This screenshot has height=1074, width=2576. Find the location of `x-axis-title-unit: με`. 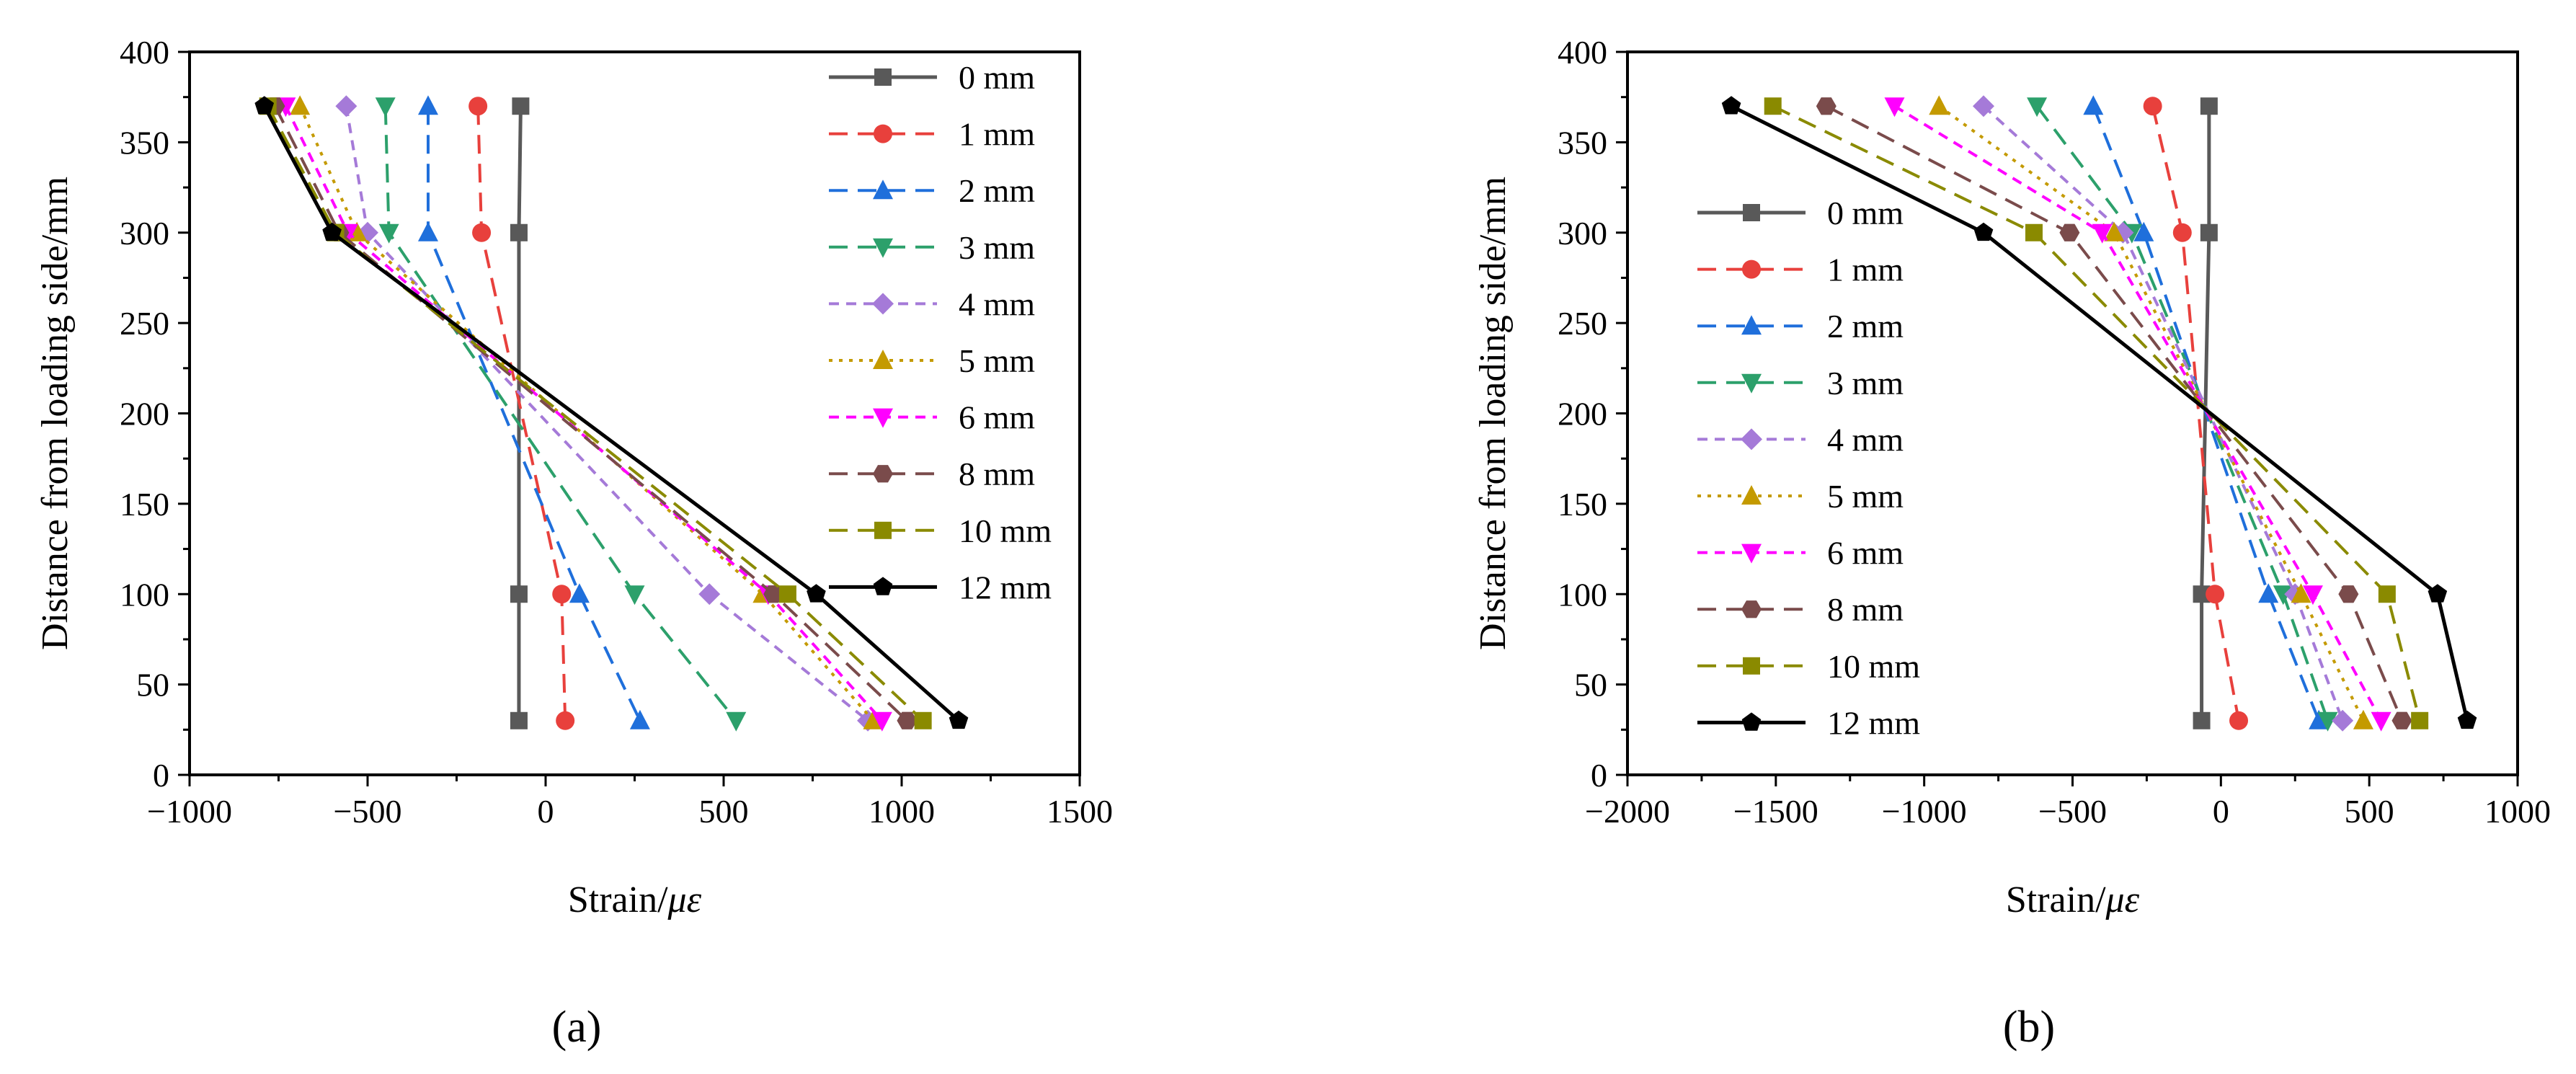

x-axis-title-unit: με is located at coordinates (684, 900).